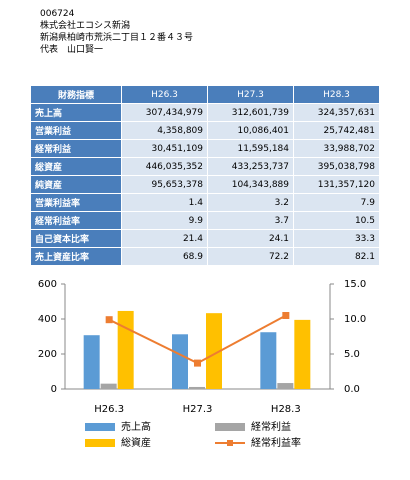  I want to click on row-label: 純資産, so click(76, 184).